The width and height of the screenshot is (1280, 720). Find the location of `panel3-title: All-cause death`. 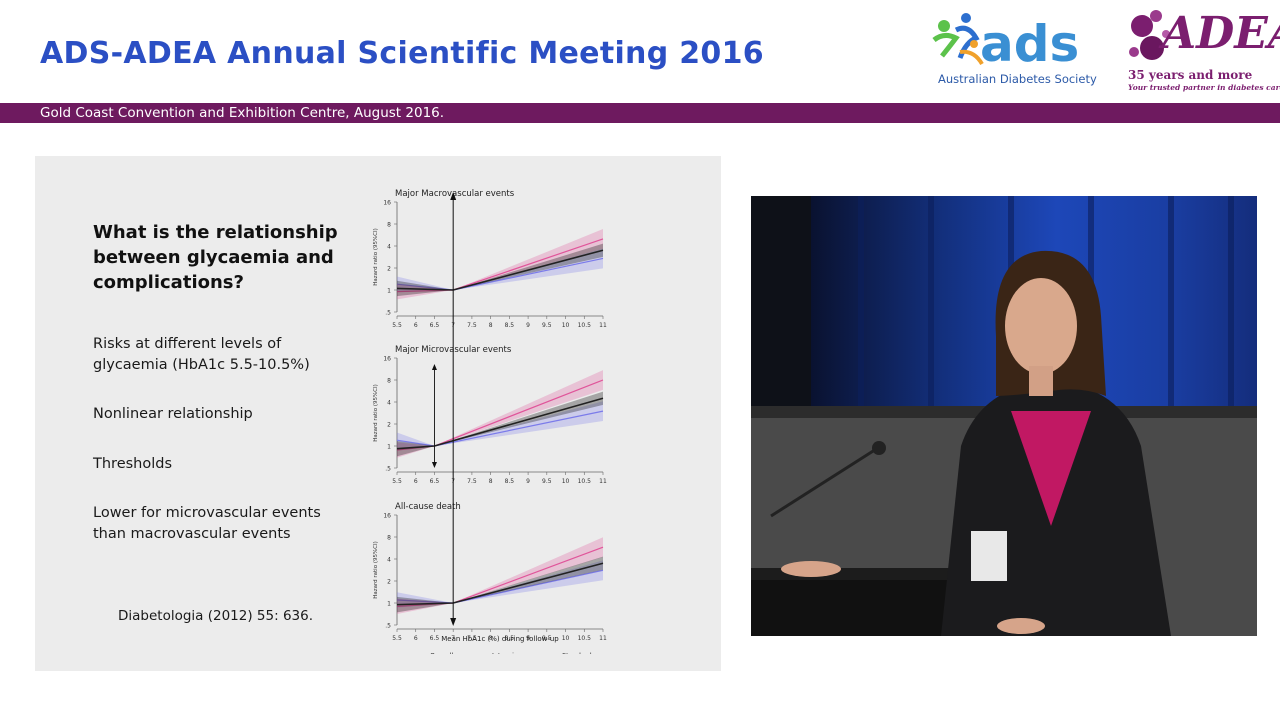

panel3-title: All-cause death is located at coordinates (428, 507).